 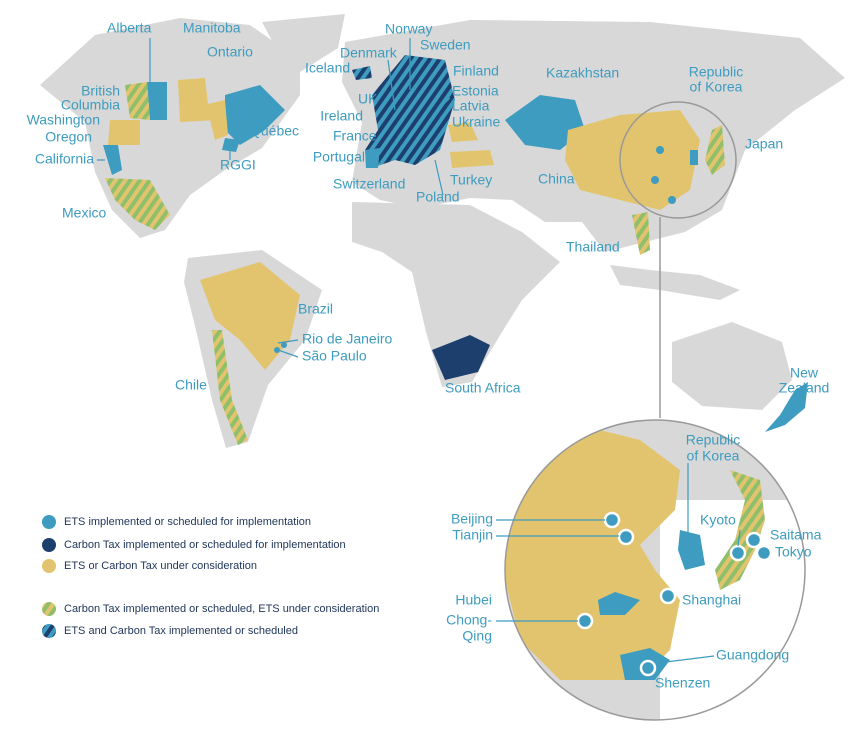 I want to click on label: France, so click(x=355, y=136).